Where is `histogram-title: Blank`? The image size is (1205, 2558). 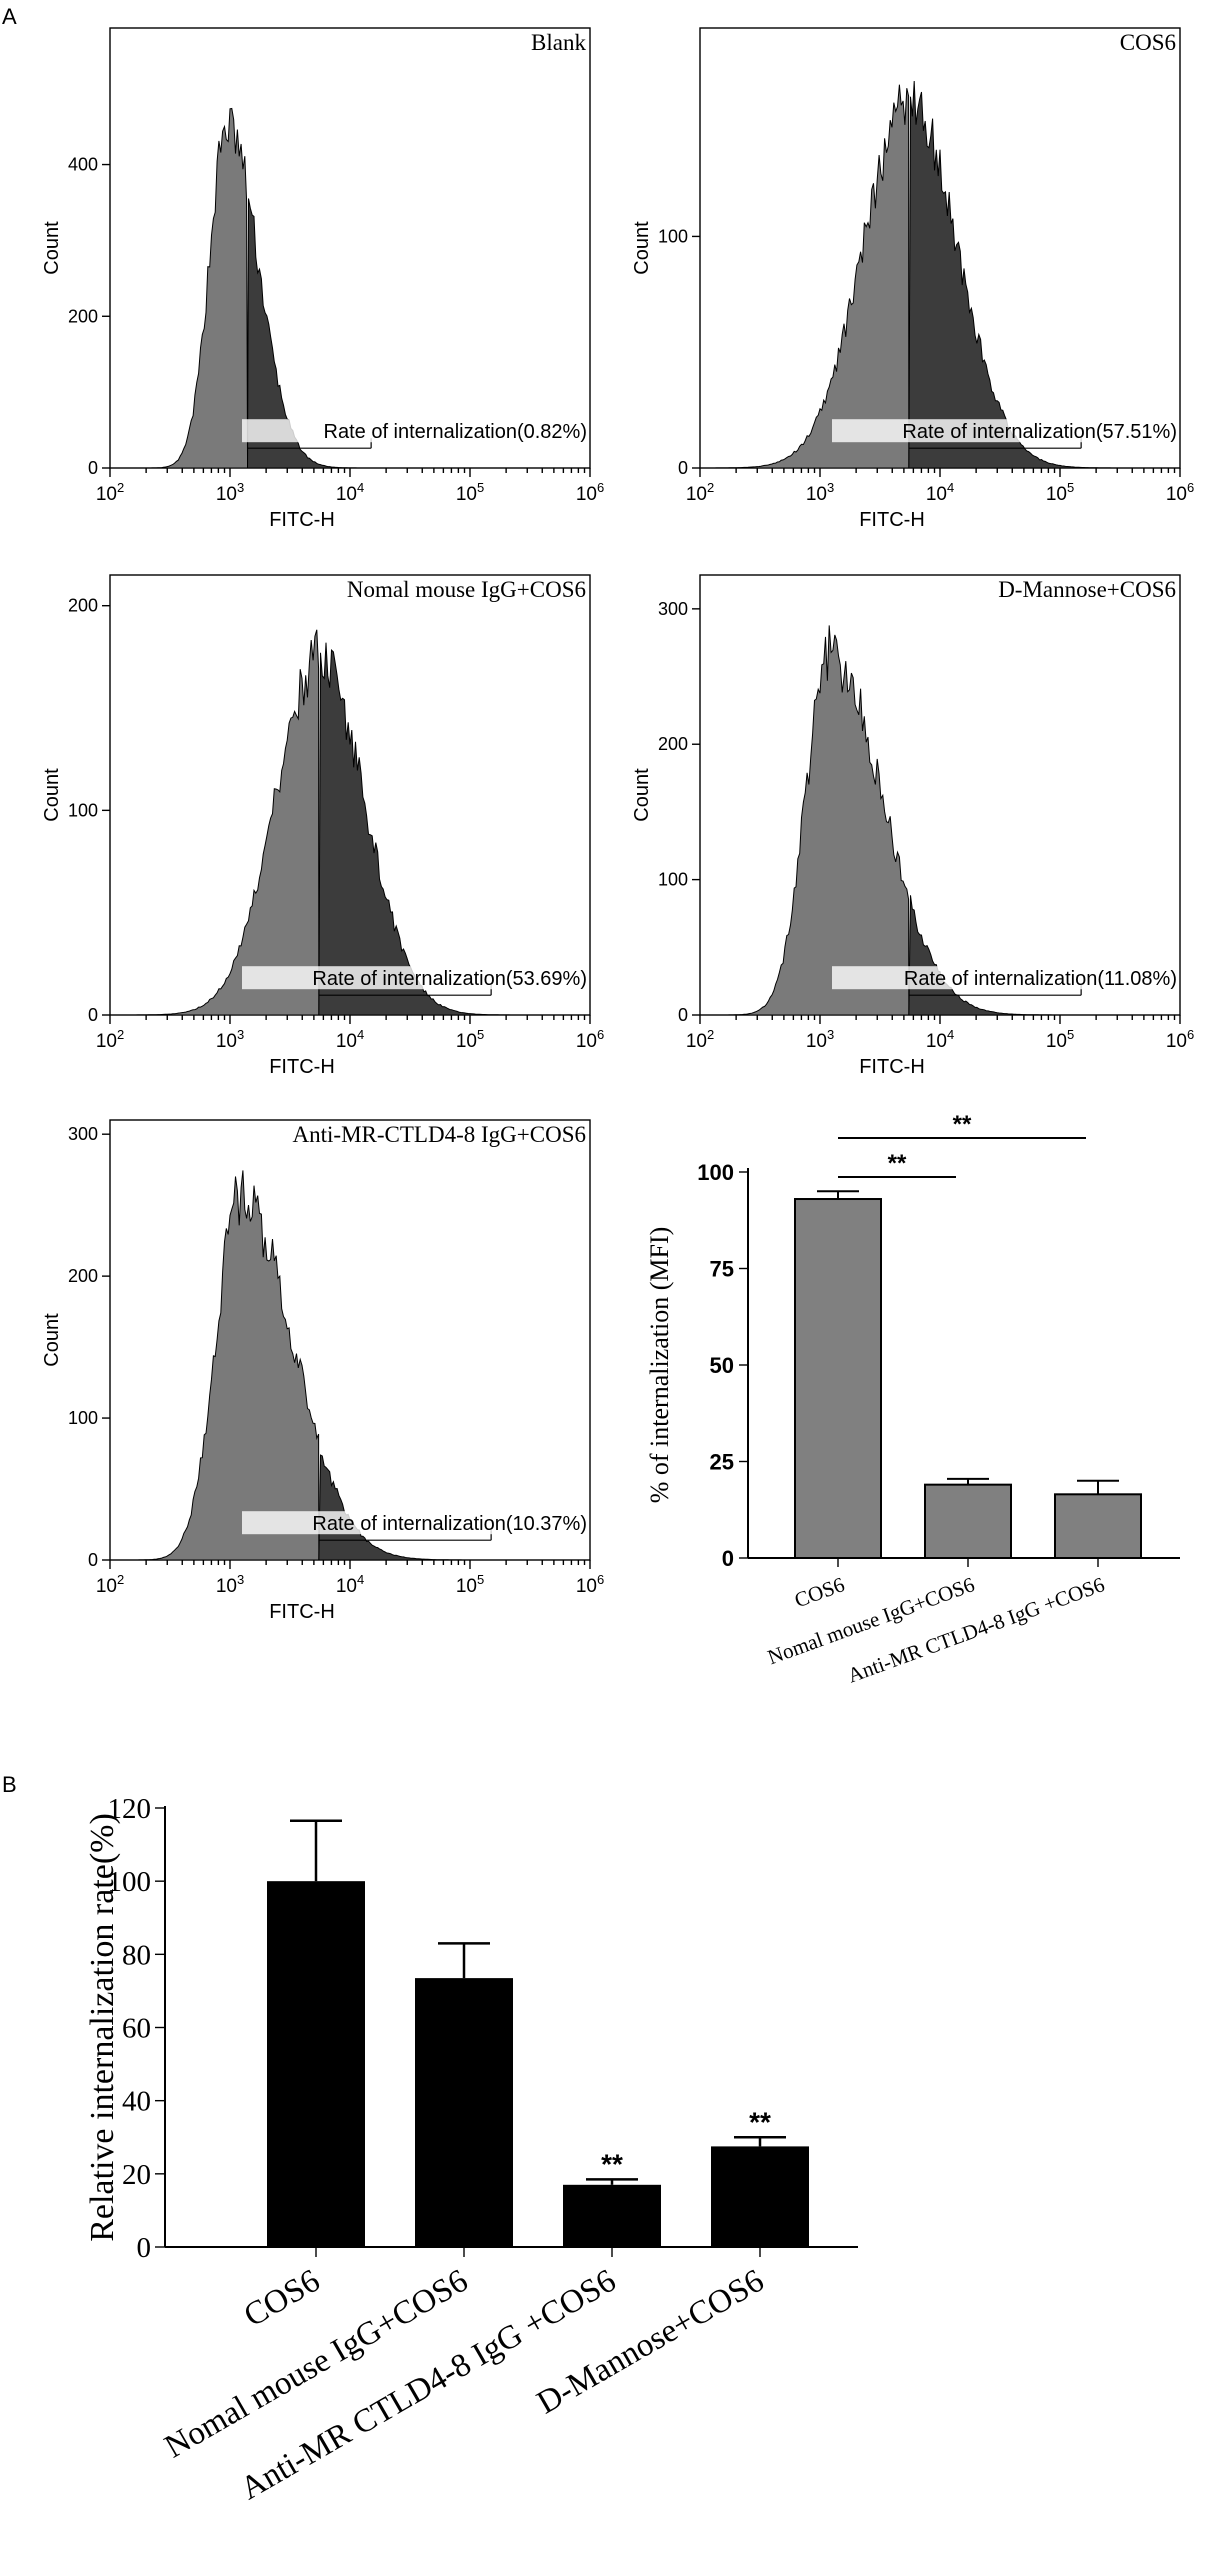 histogram-title: Blank is located at coordinates (558, 42).